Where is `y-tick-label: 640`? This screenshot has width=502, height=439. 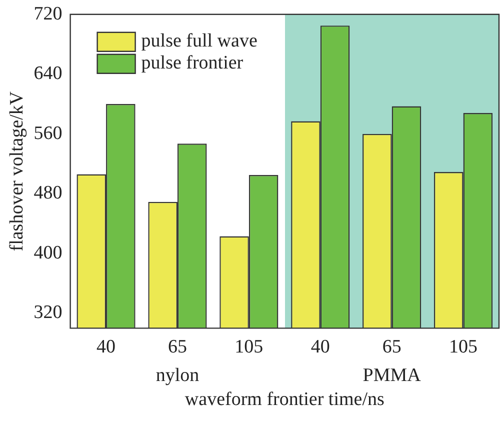
y-tick-label: 640 is located at coordinates (48, 73).